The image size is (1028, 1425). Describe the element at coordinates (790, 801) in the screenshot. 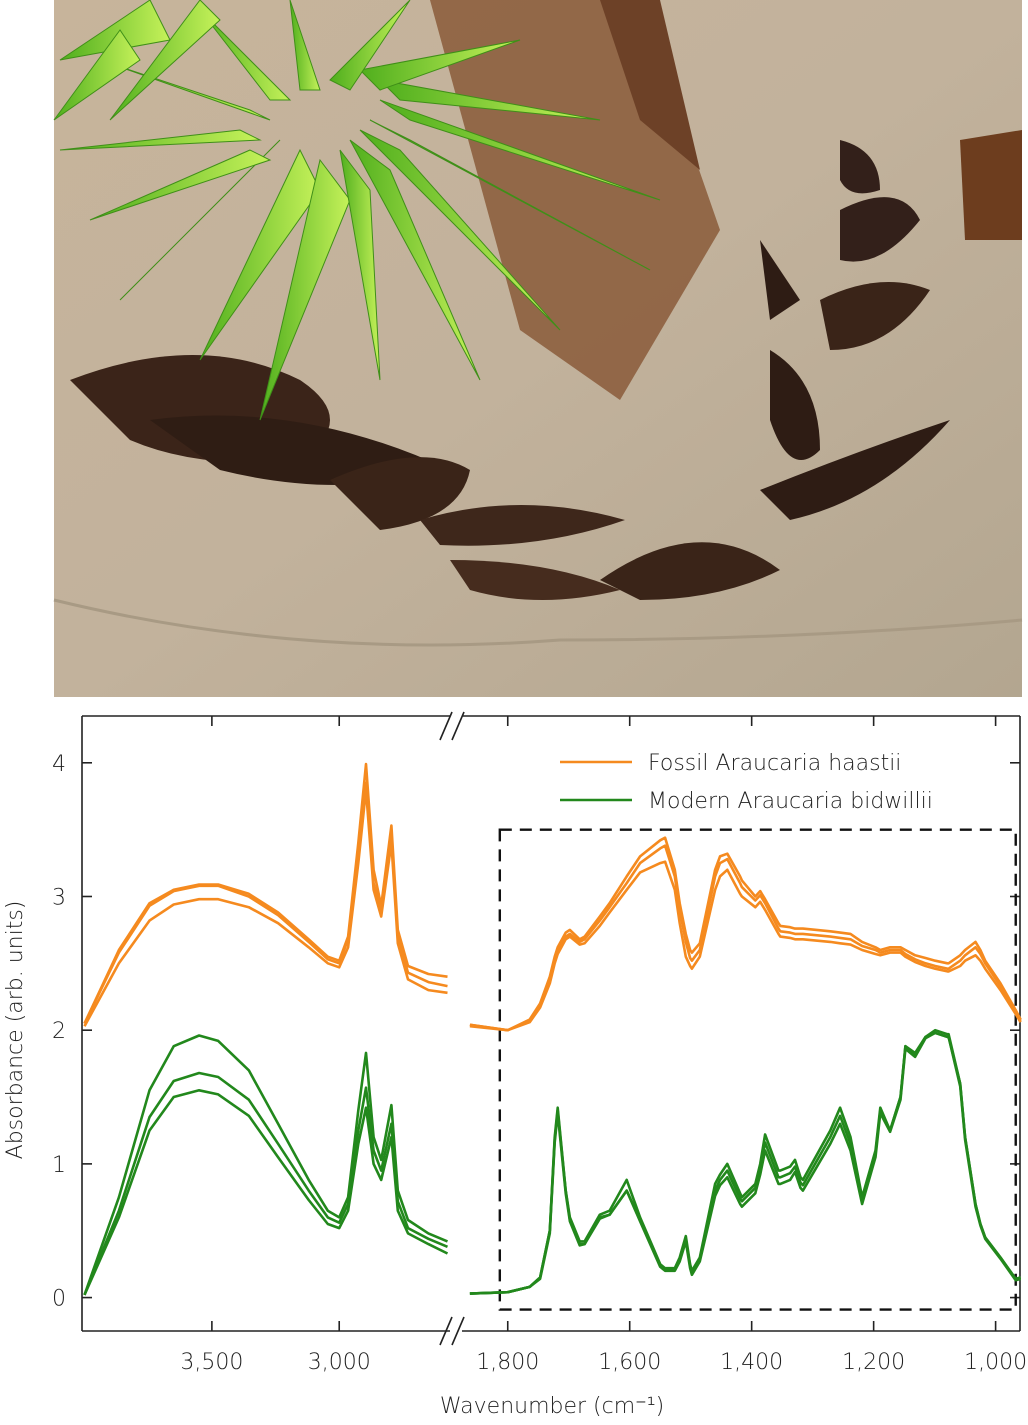

I see `legend-label: Modern Araucaria bidwillii` at that location.